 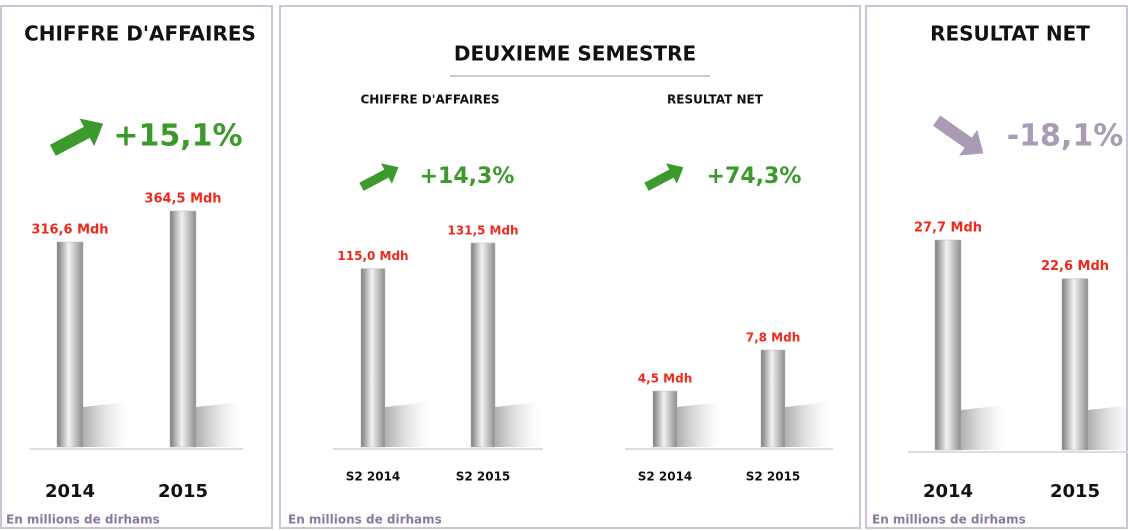 I want to click on change: +15,1%, so click(x=177, y=136).